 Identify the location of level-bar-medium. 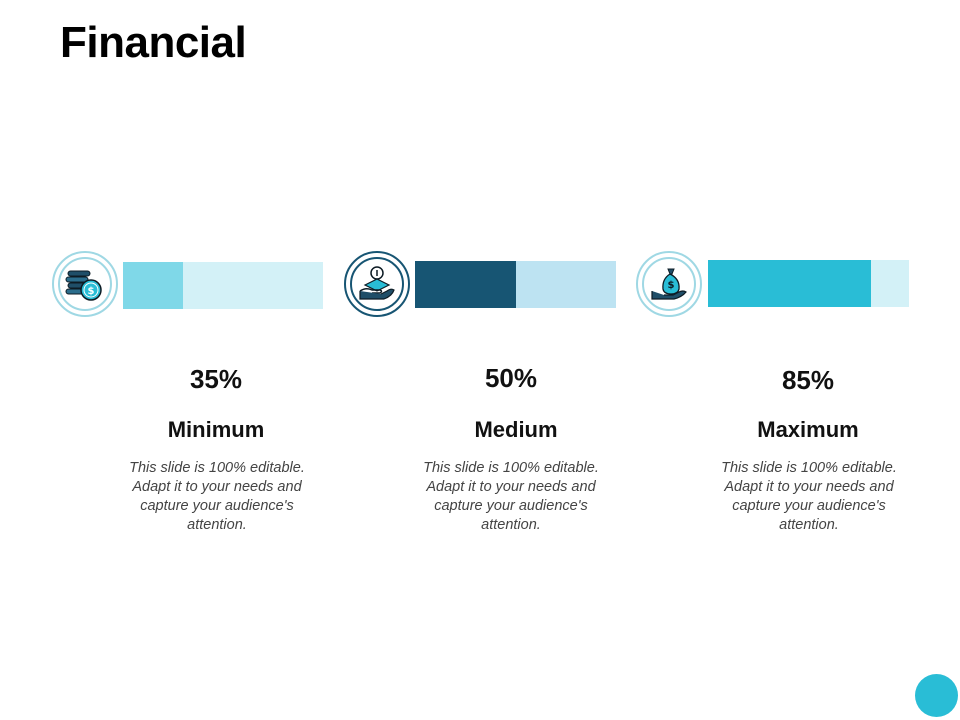
(515, 284).